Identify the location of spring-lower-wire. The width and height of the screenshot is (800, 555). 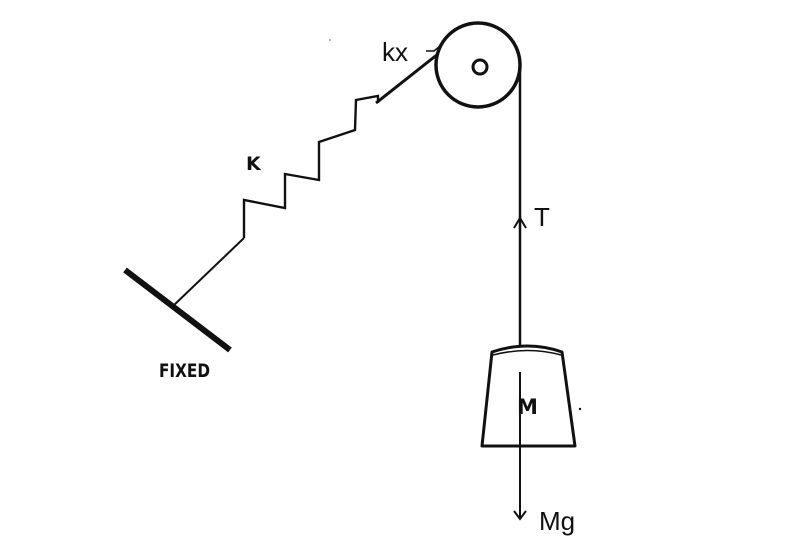
(208, 272).